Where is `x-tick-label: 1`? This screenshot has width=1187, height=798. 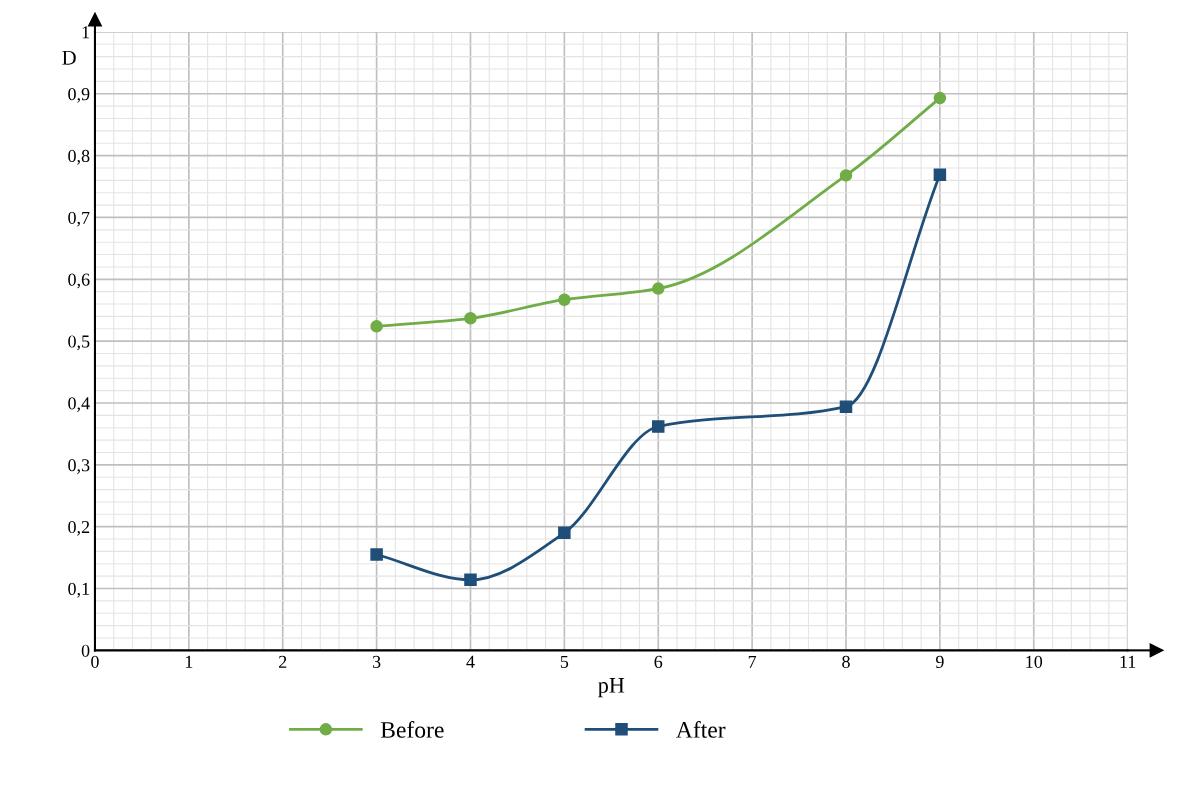
x-tick-label: 1 is located at coordinates (189, 661).